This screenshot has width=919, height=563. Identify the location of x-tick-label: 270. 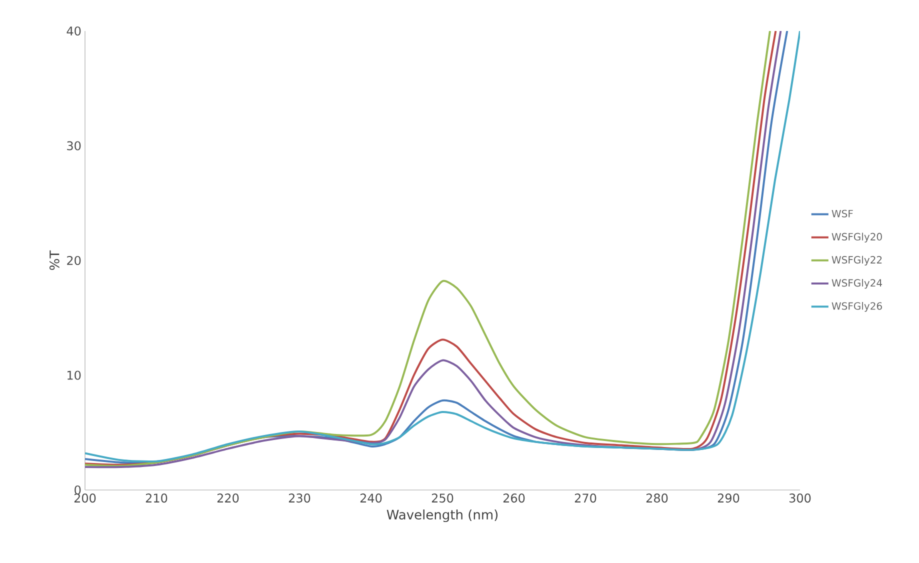
(585, 498).